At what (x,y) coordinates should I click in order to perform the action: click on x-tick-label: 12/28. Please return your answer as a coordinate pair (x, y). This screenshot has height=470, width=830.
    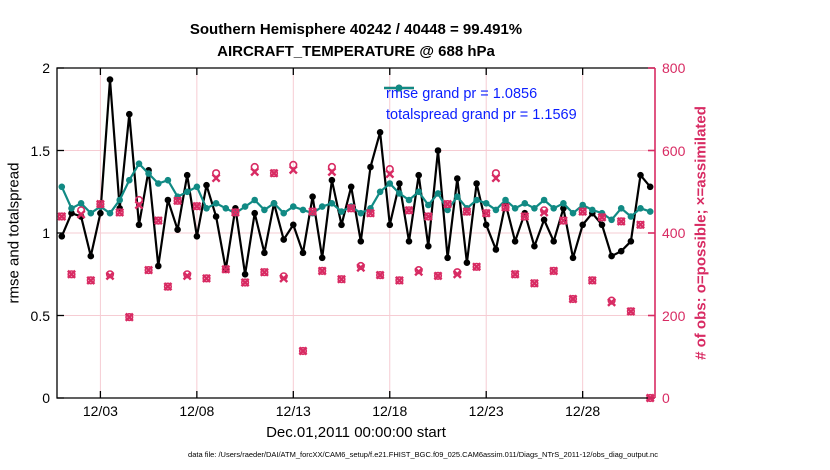
    Looking at the image, I should click on (583, 411).